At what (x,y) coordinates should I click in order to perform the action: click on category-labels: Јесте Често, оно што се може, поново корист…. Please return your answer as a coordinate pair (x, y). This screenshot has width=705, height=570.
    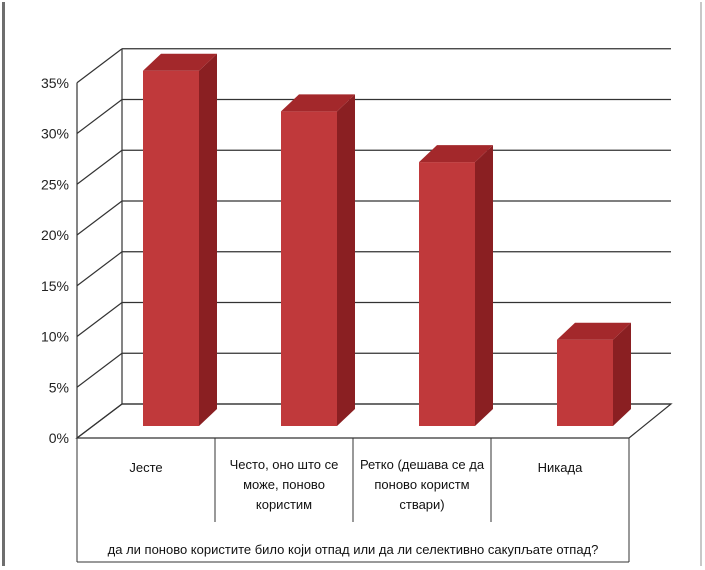
    Looking at the image, I should click on (356, 484).